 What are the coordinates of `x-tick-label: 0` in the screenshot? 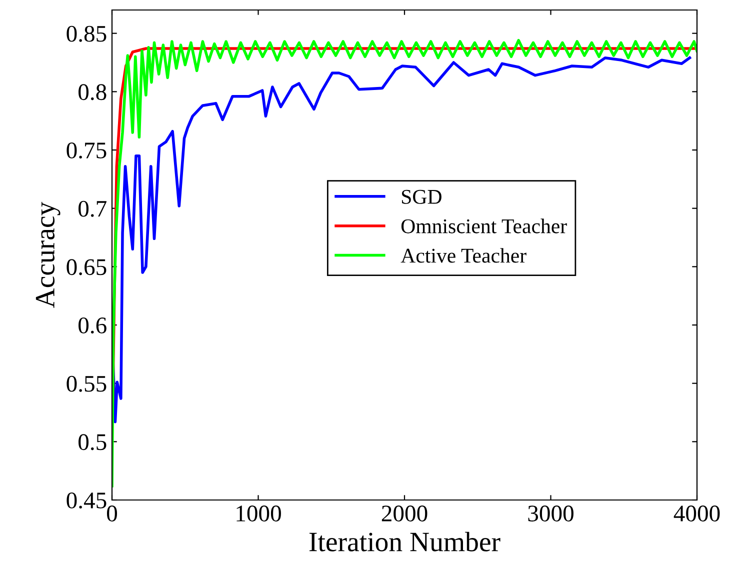 It's located at (112, 514).